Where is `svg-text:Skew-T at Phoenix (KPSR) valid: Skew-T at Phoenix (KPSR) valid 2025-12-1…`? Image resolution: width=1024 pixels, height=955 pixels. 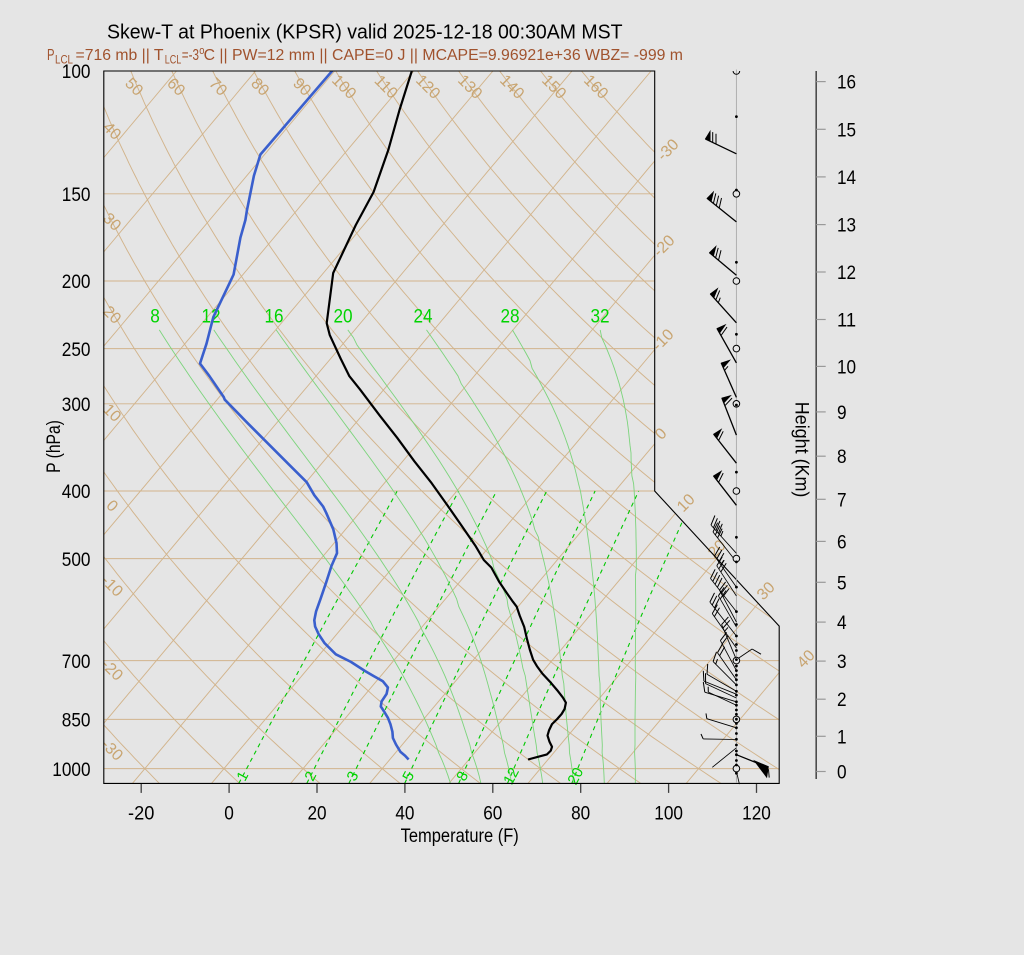 svg-text:Skew-T at Phoenix (KPSR) valid: Skew-T at Phoenix (KPSR) valid 2025-12-1… is located at coordinates (365, 32).